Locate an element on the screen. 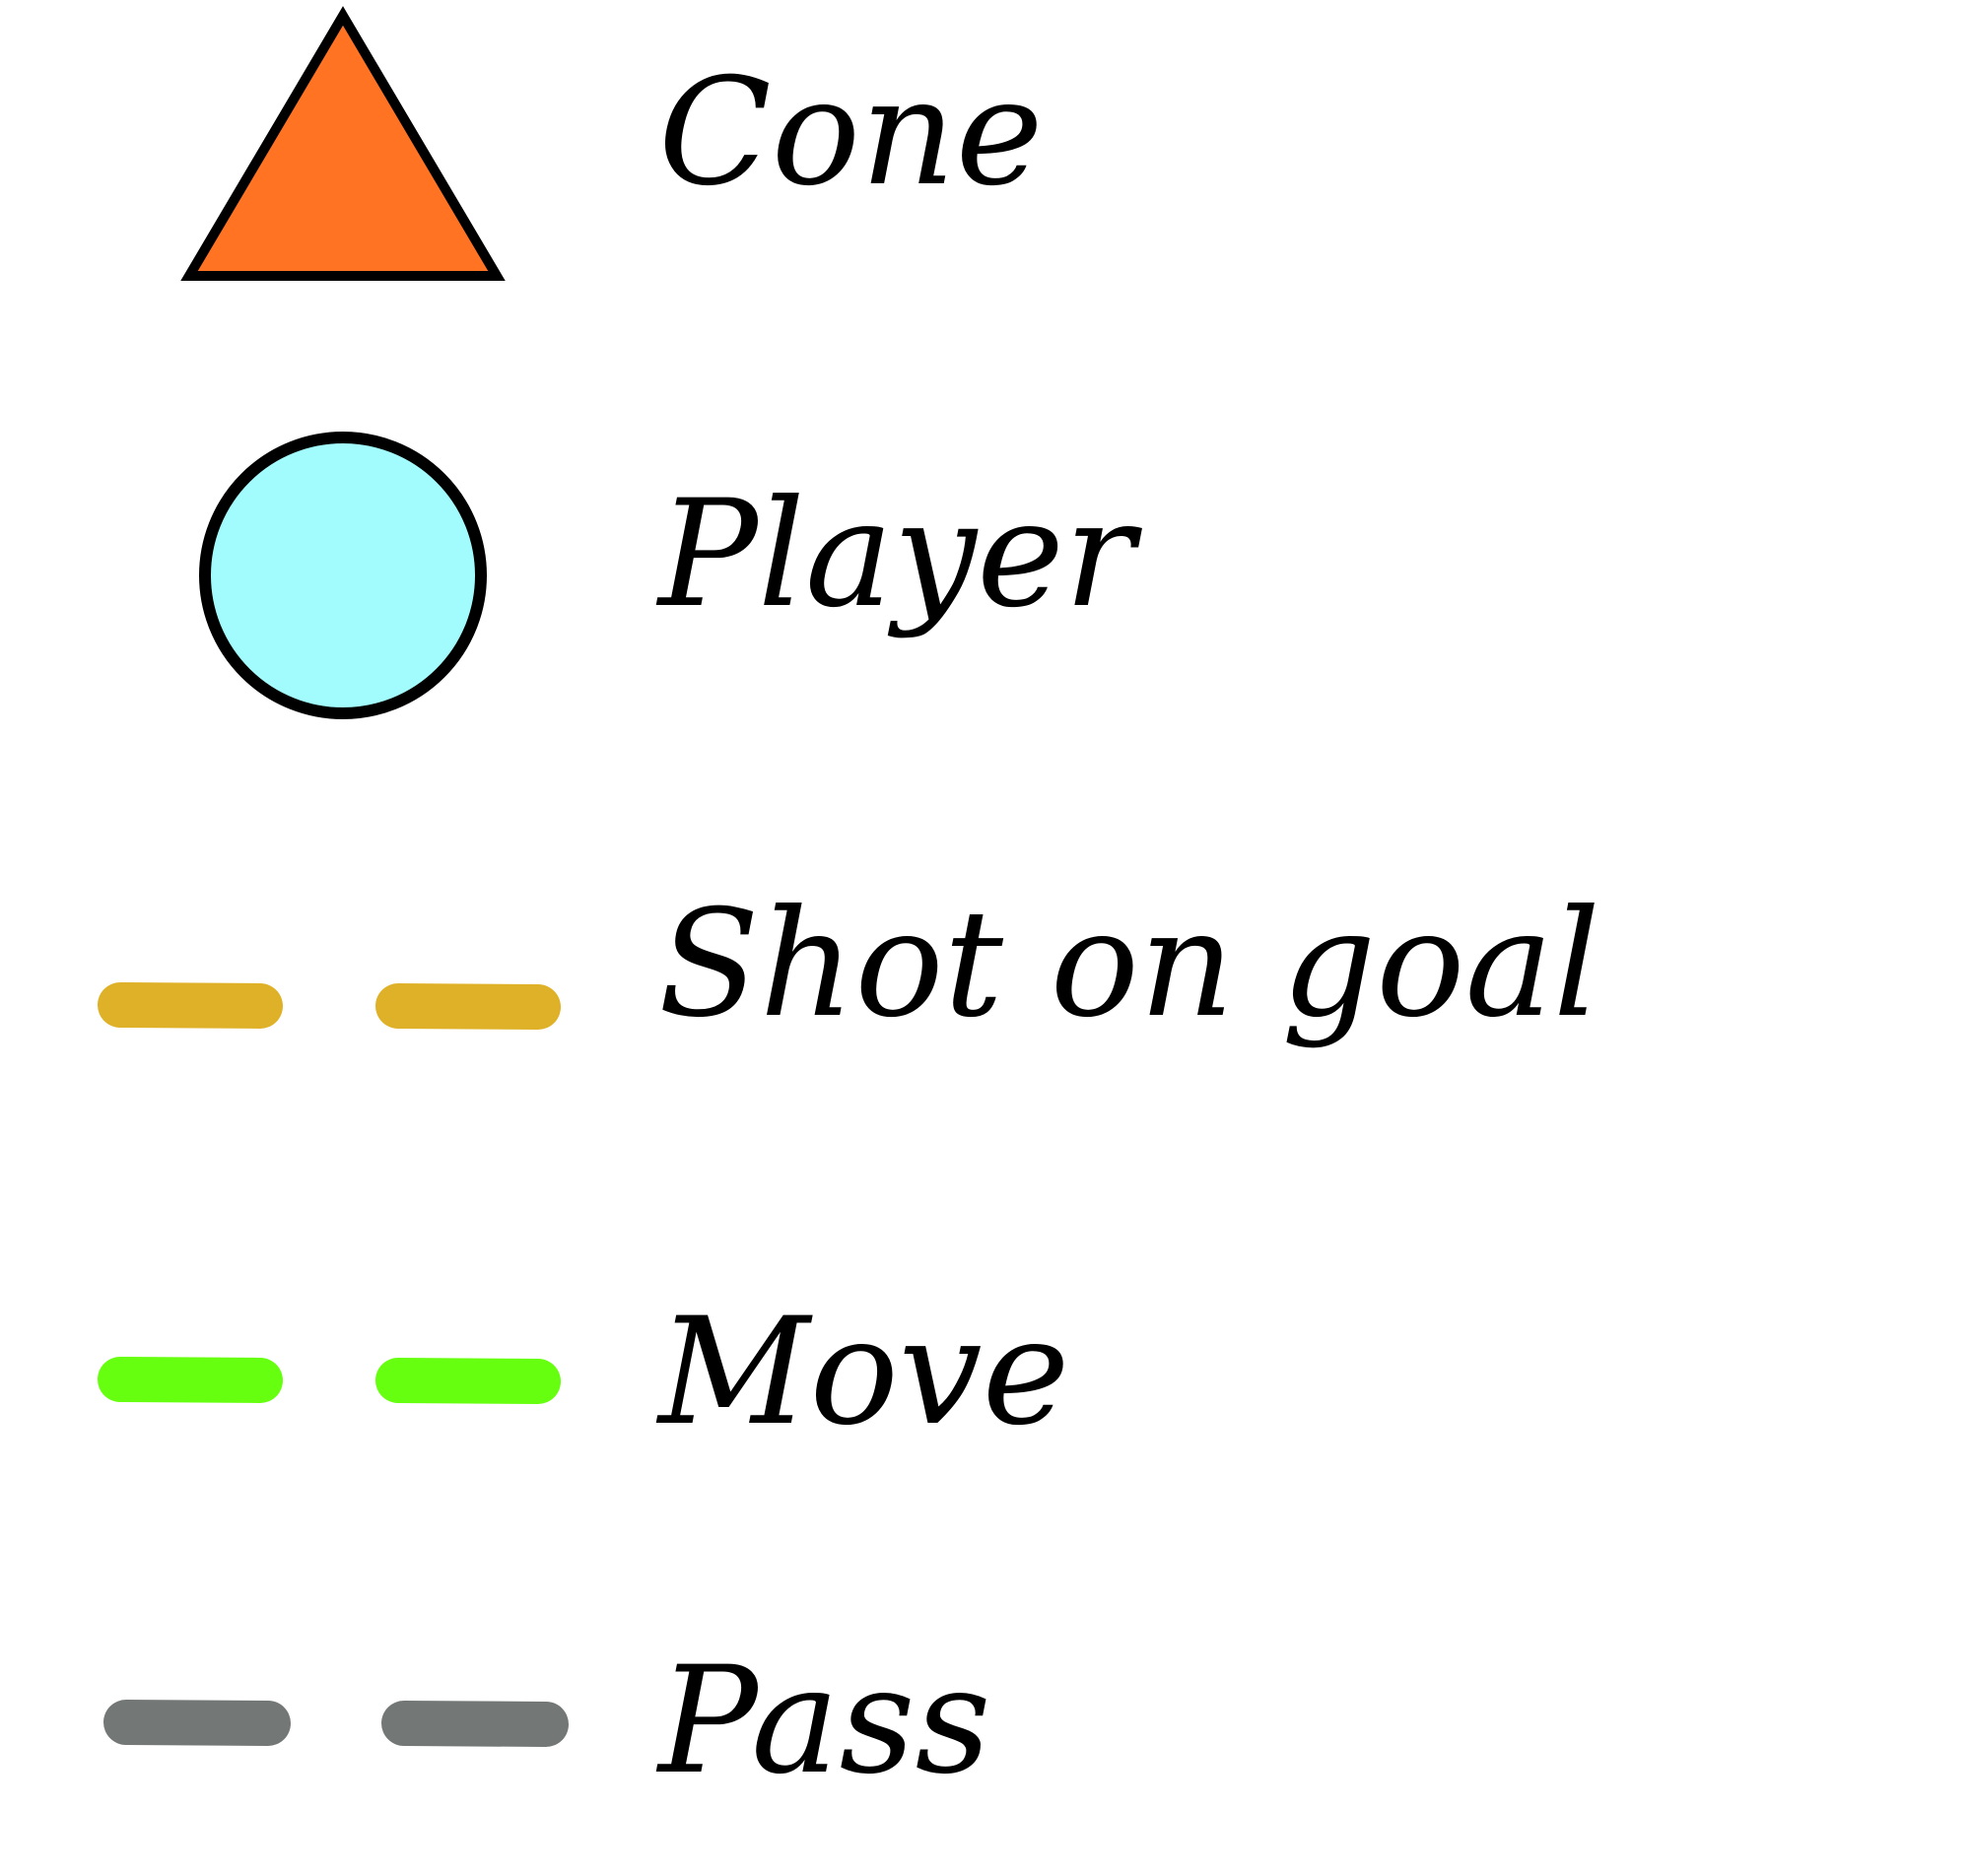 This screenshot has width=1971, height=1876. cone-triangle is located at coordinates (343, 143).